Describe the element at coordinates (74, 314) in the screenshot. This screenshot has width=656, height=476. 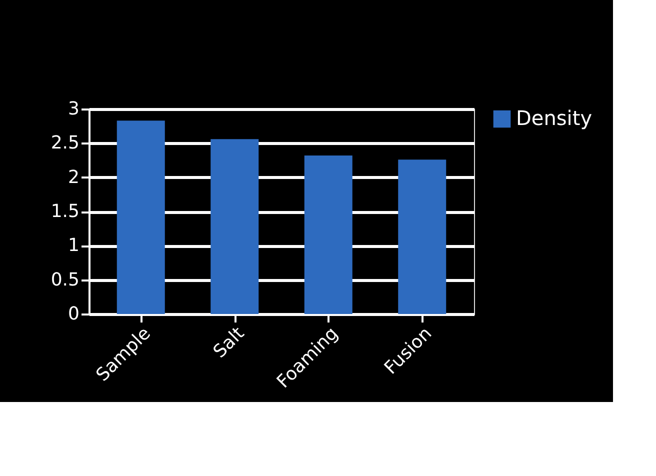
I see `y-tick-label: 0` at that location.